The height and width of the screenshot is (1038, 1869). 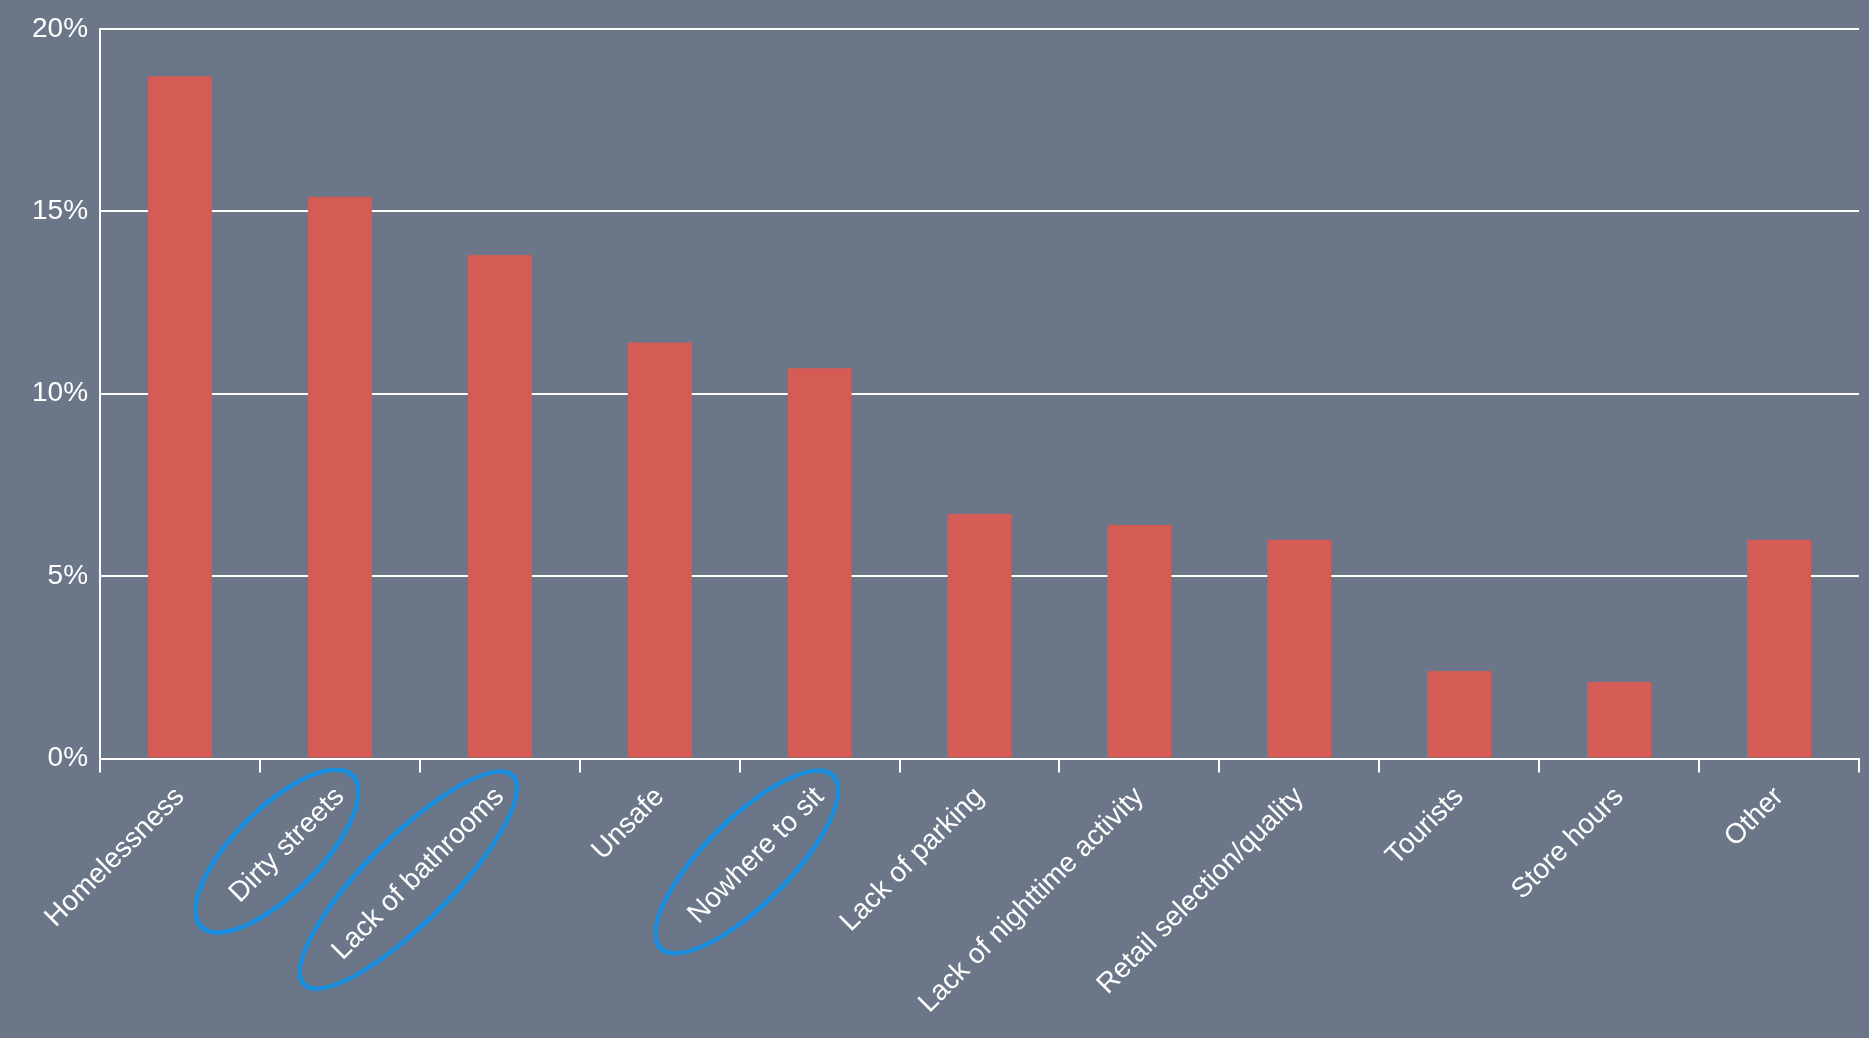 What do you see at coordinates (60, 27) in the screenshot?
I see `y-tick-label: 20%` at bounding box center [60, 27].